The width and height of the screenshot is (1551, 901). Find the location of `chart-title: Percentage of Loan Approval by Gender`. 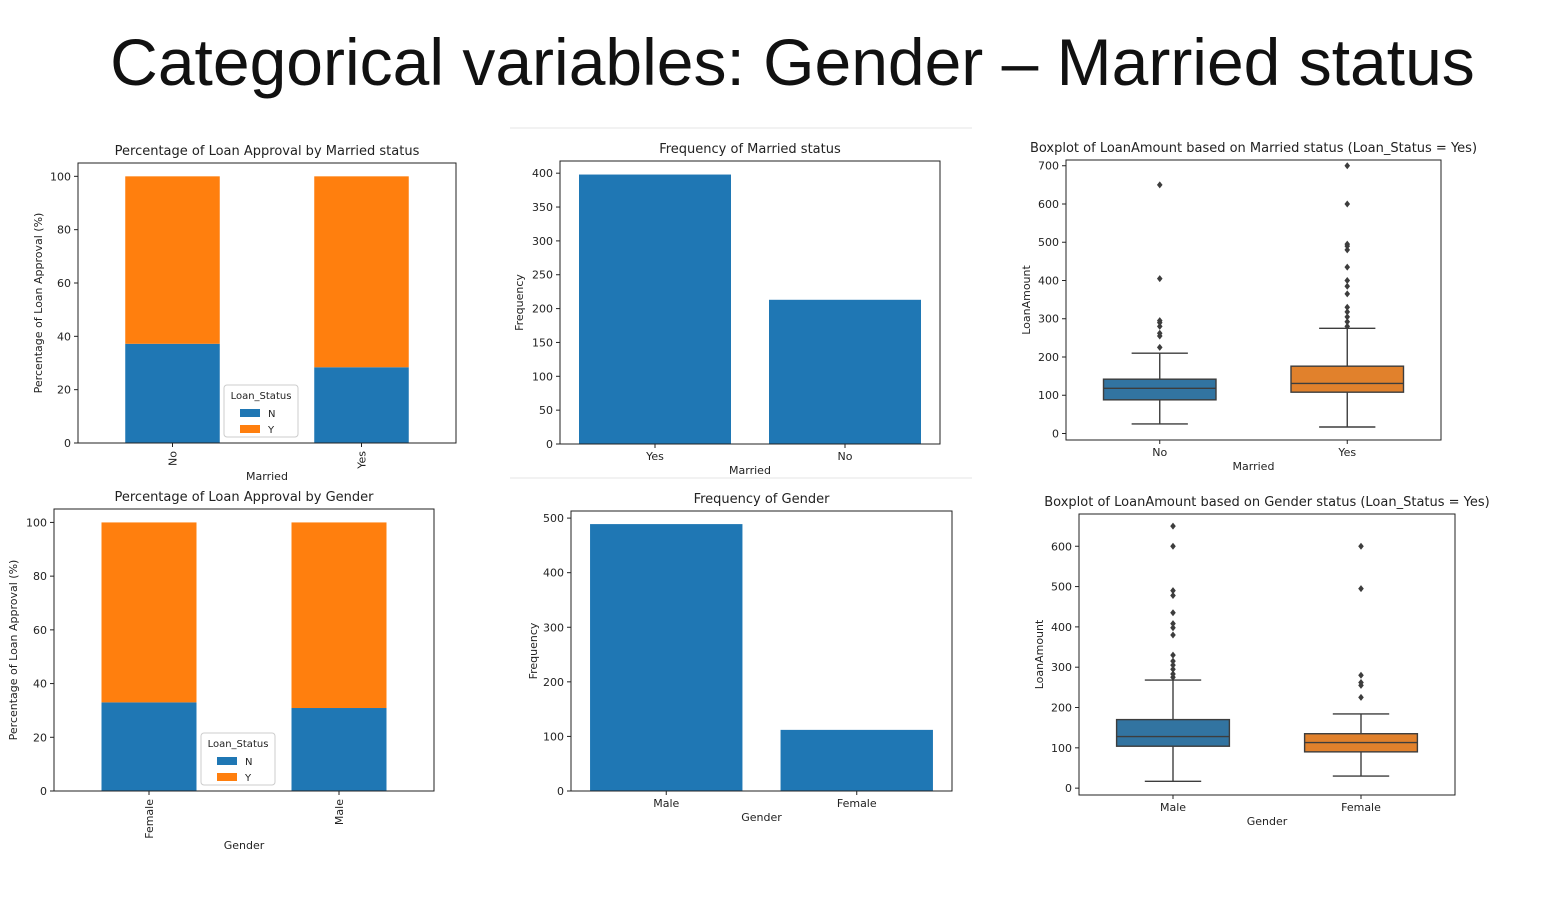

chart-title: Percentage of Loan Approval by Gender is located at coordinates (244, 497).